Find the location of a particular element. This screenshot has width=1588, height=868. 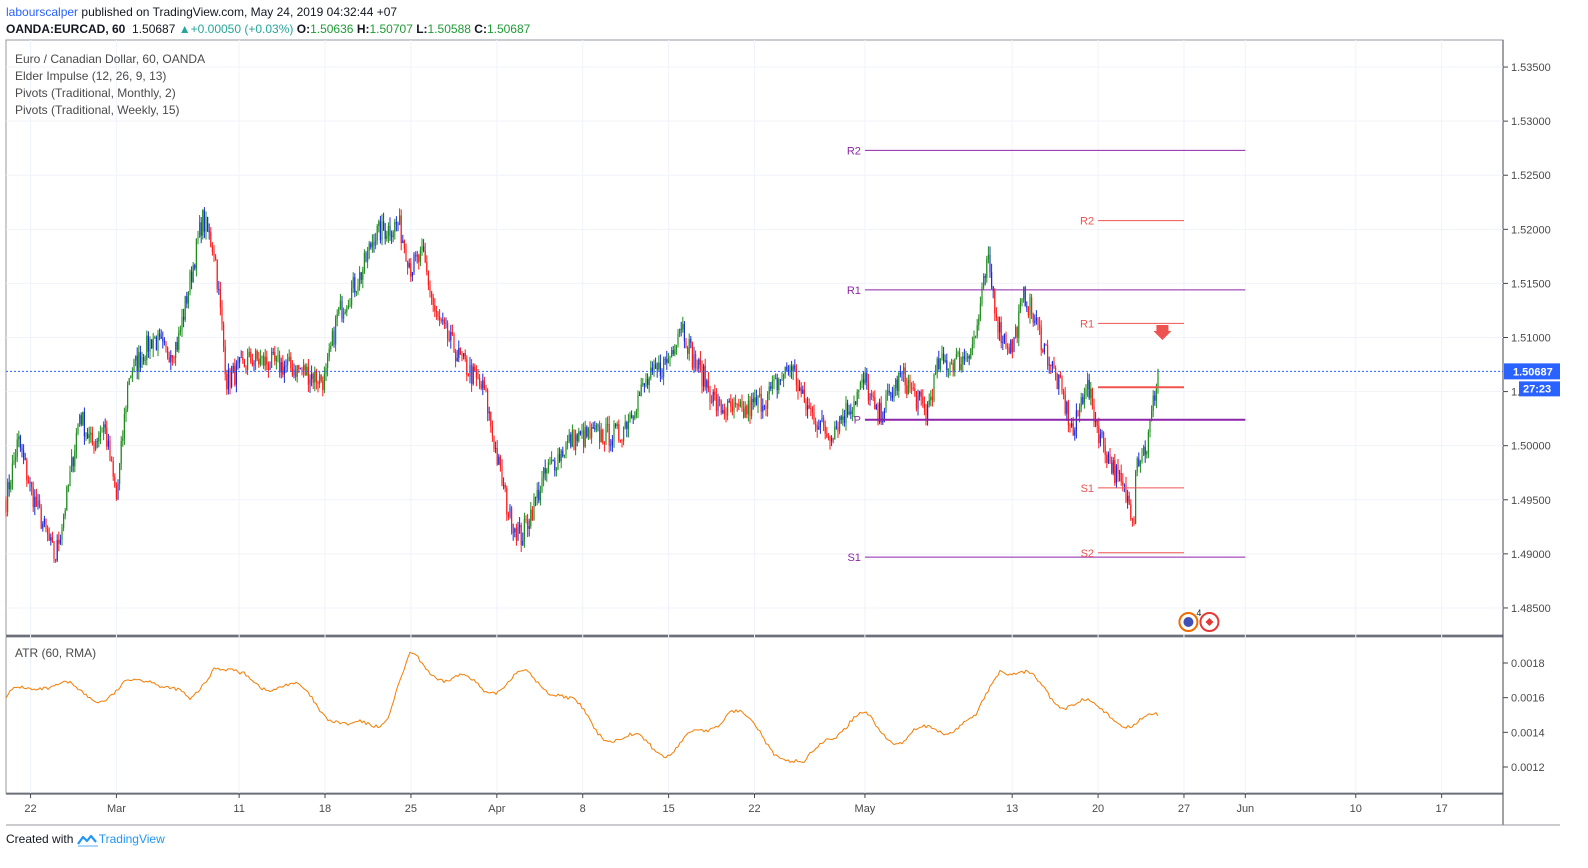

low-value: 1.50588 is located at coordinates (449, 29).